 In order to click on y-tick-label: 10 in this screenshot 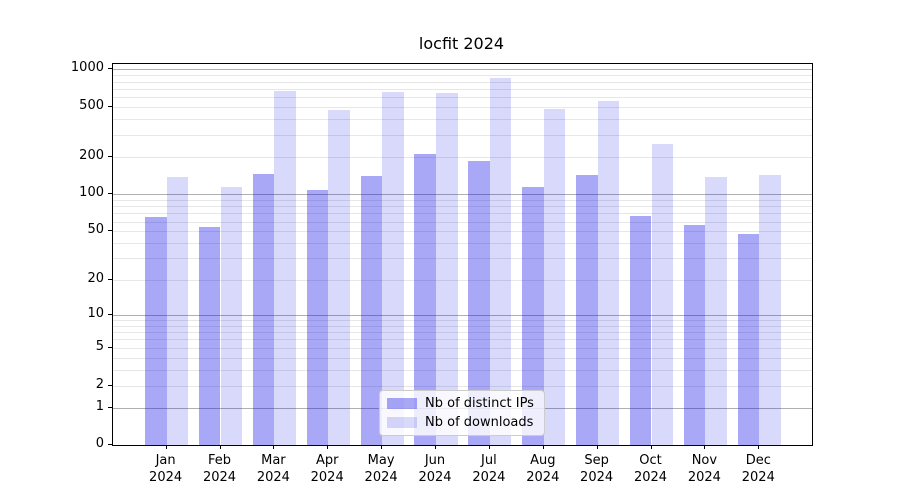, I will do `click(95, 313)`.